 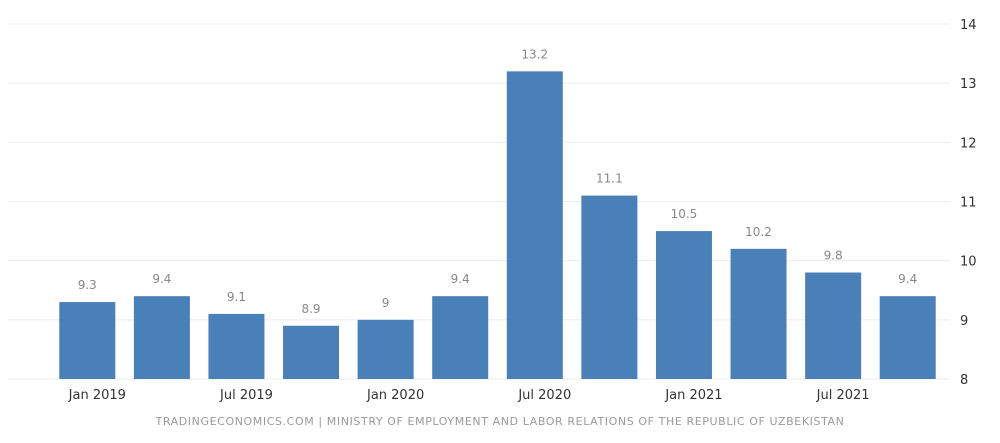 What do you see at coordinates (833, 256) in the screenshot?
I see `bar-value-label: 9.8` at bounding box center [833, 256].